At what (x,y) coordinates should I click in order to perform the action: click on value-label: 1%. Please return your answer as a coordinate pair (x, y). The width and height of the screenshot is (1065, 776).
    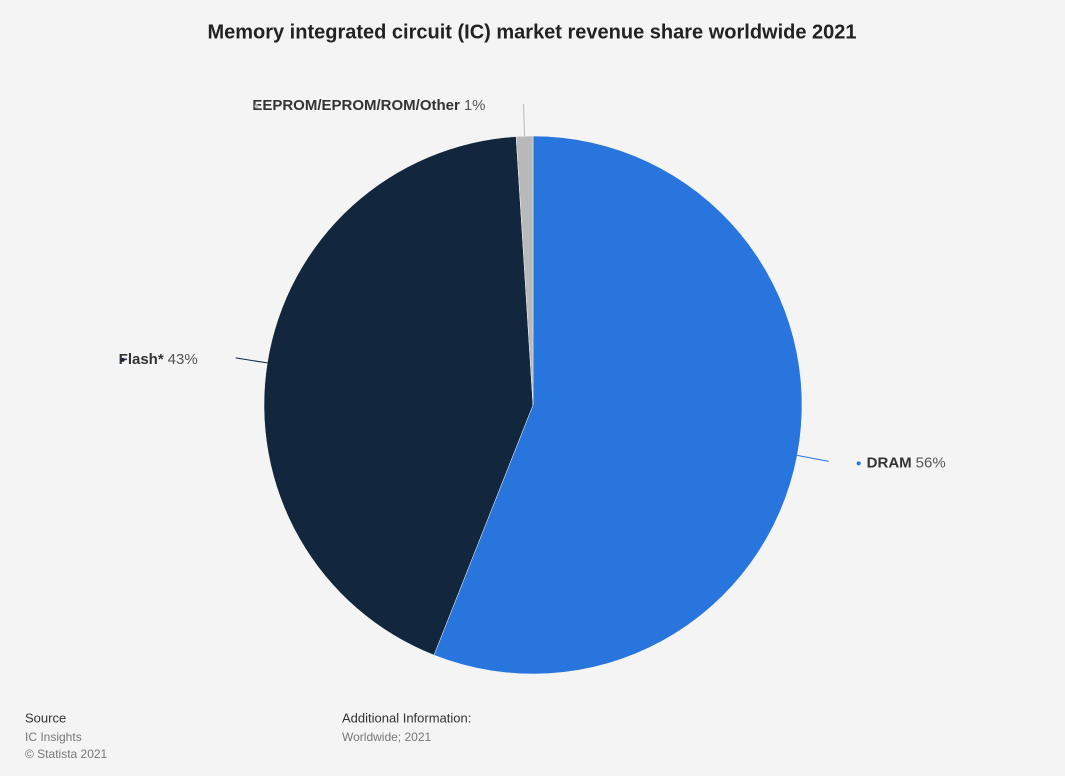
    Looking at the image, I should click on (475, 105).